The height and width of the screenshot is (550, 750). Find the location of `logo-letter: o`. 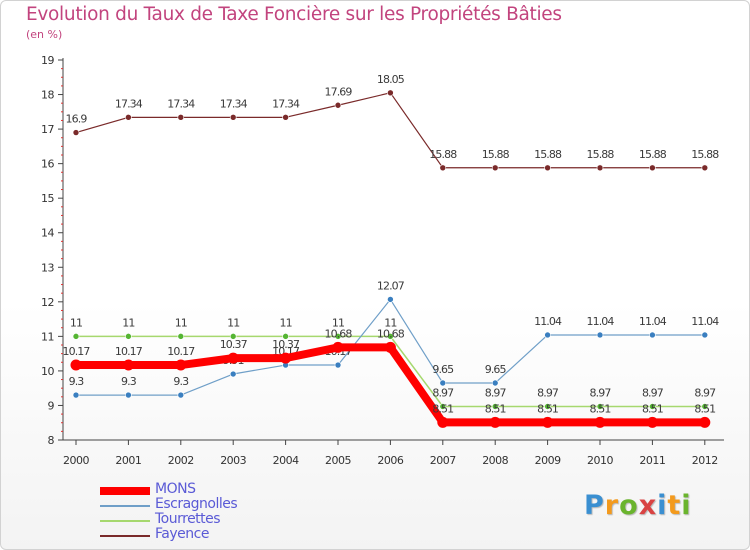

logo-letter: o is located at coordinates (629, 505).